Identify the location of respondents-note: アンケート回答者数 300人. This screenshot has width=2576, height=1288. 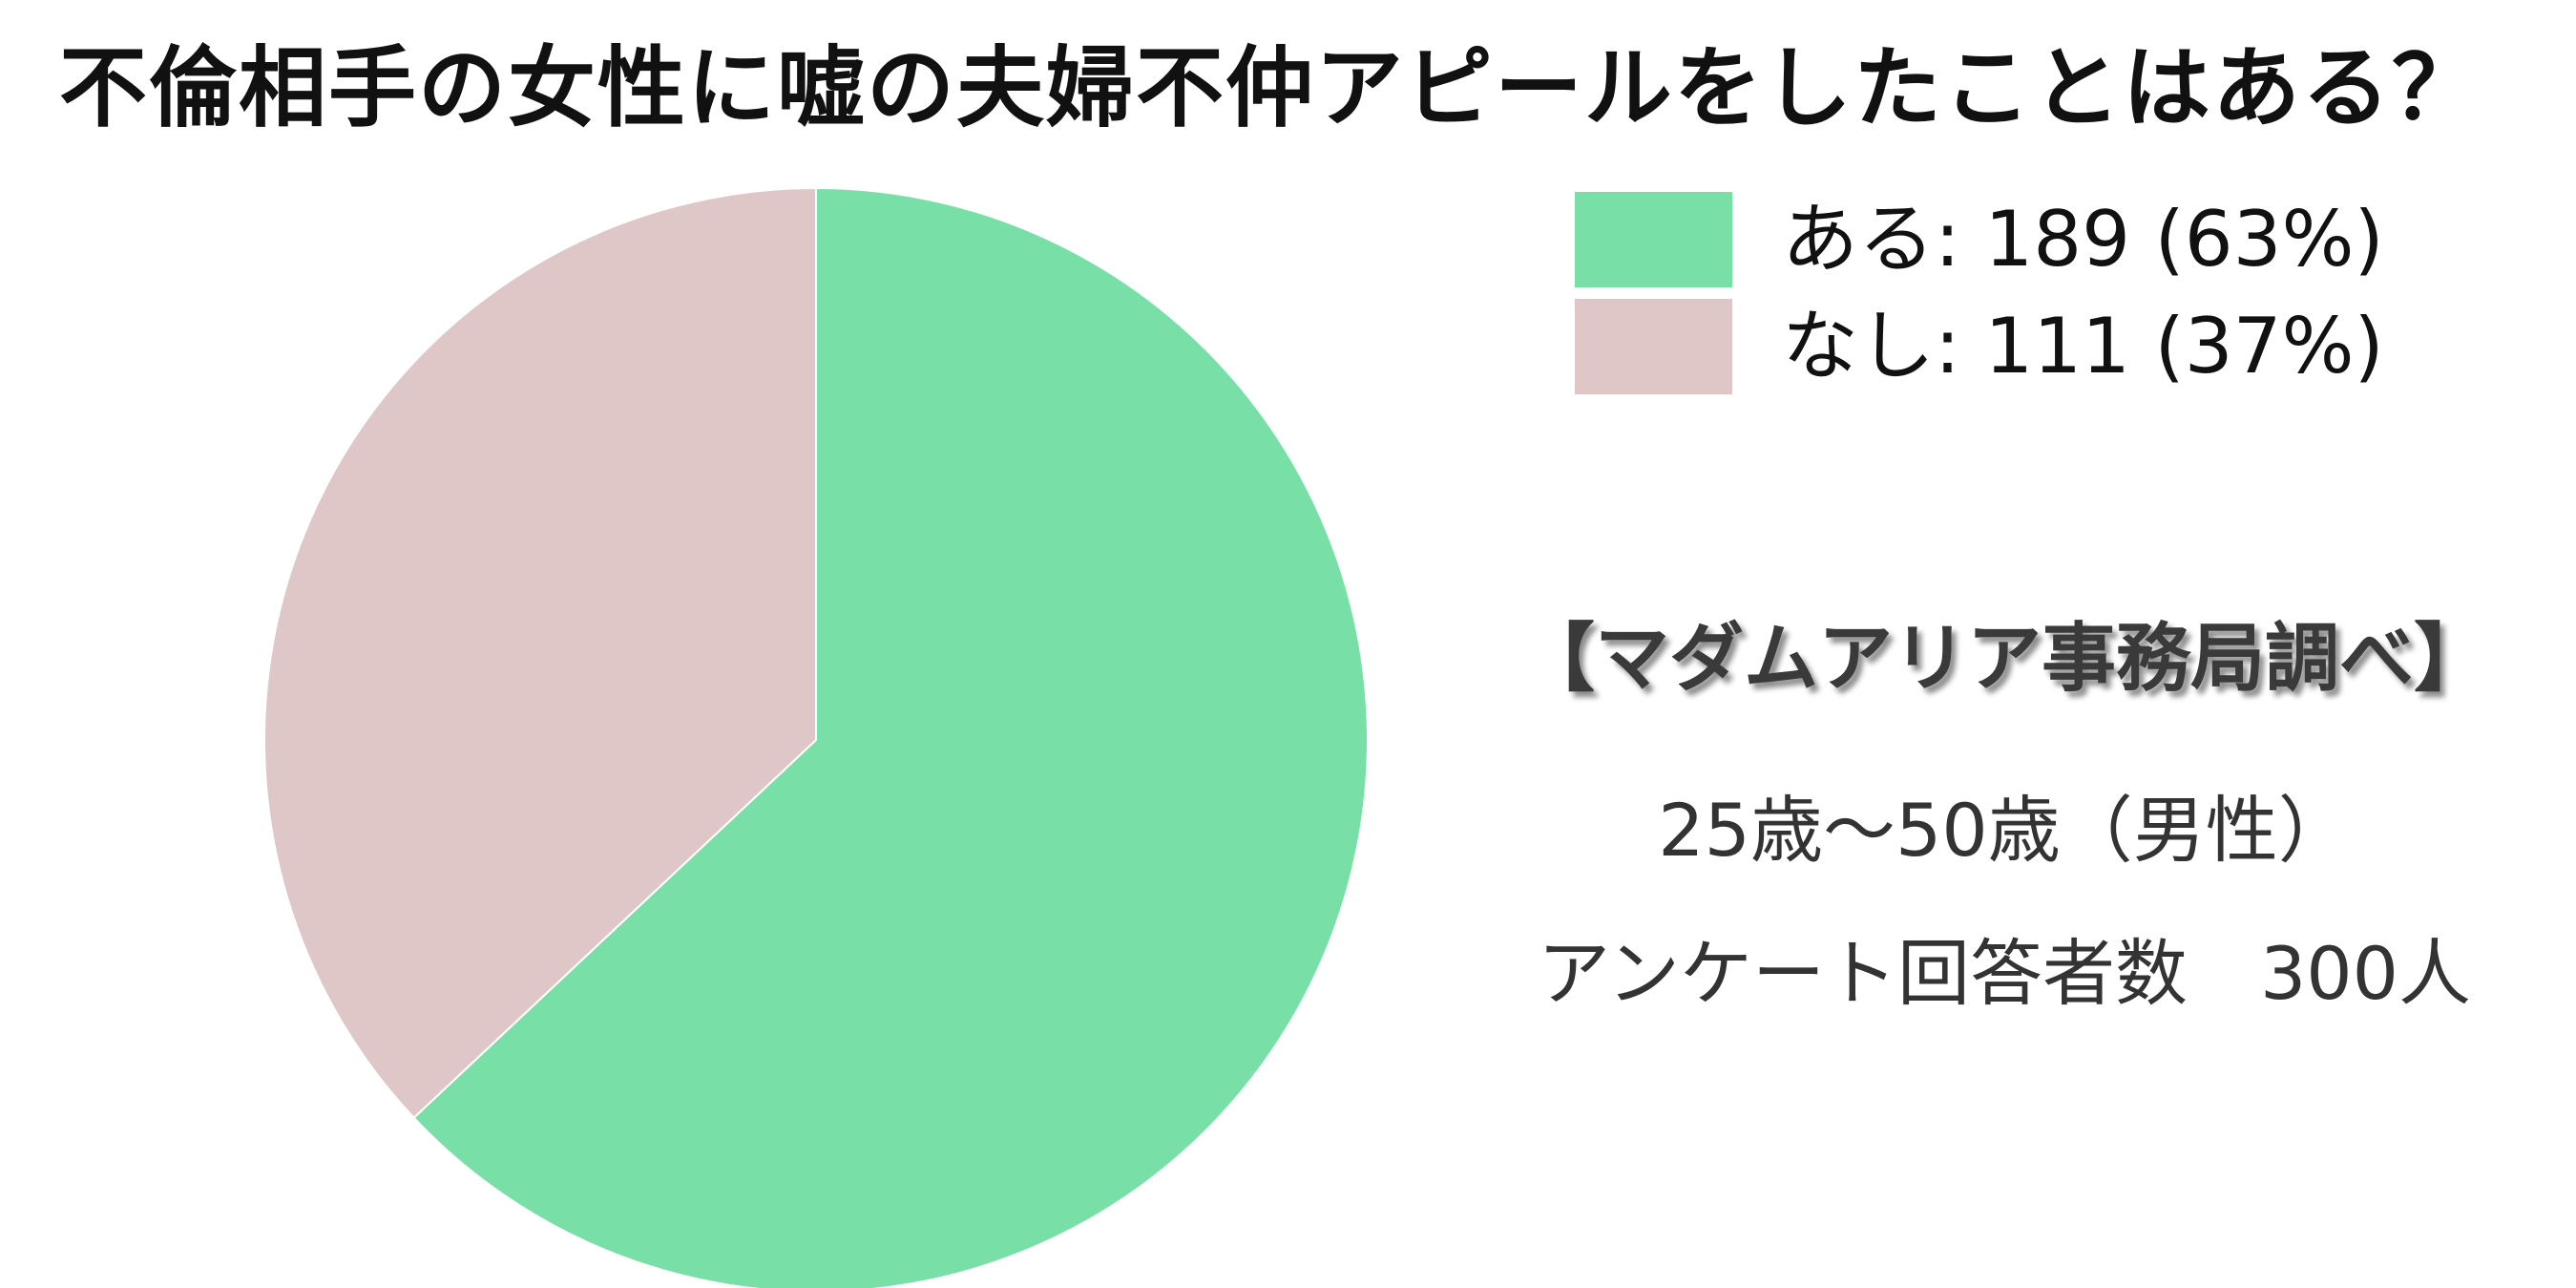
(2004, 973).